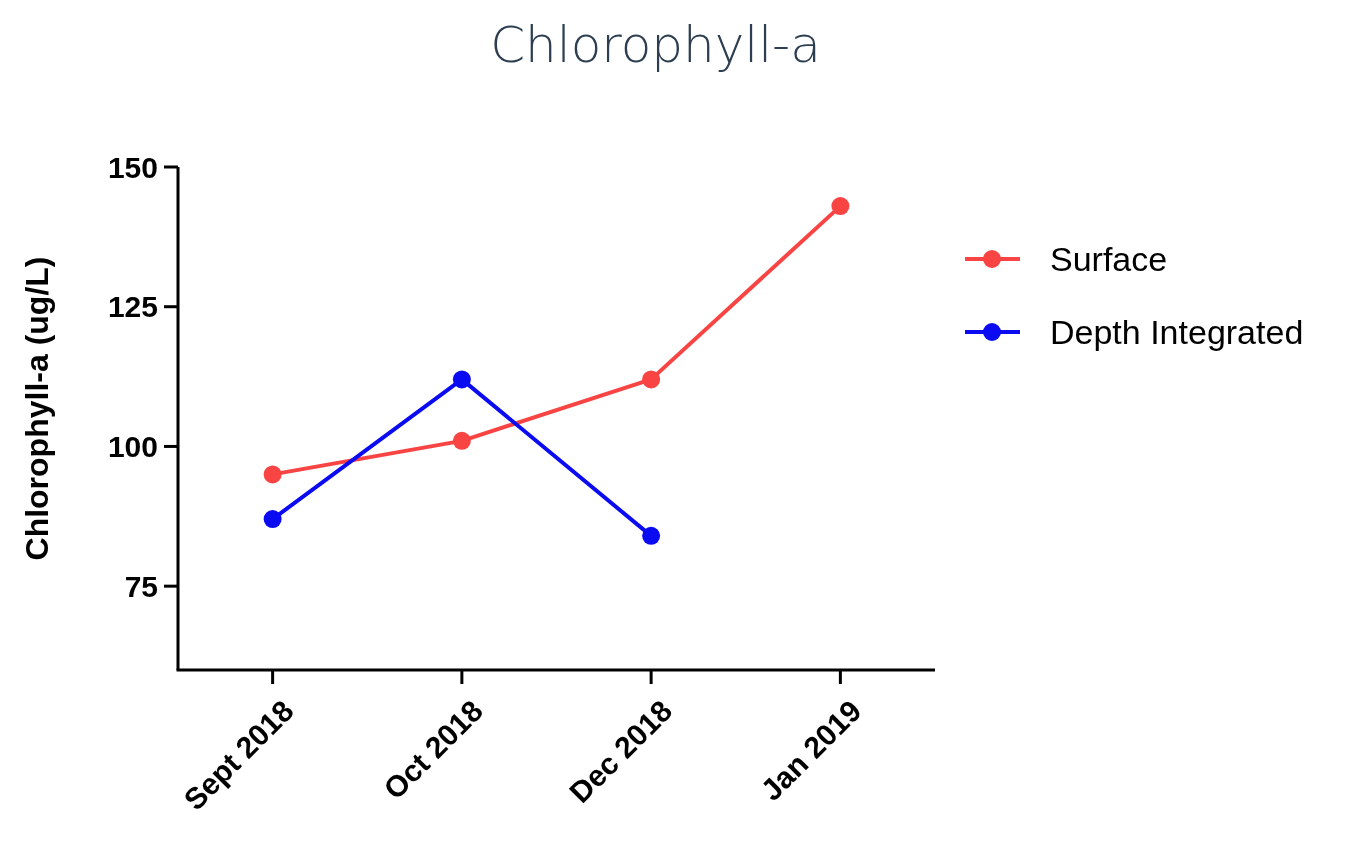 This screenshot has height=843, width=1361. Describe the element at coordinates (37, 408) in the screenshot. I see `y-axis-title: Chlorophyll-a (ug/L)` at that location.